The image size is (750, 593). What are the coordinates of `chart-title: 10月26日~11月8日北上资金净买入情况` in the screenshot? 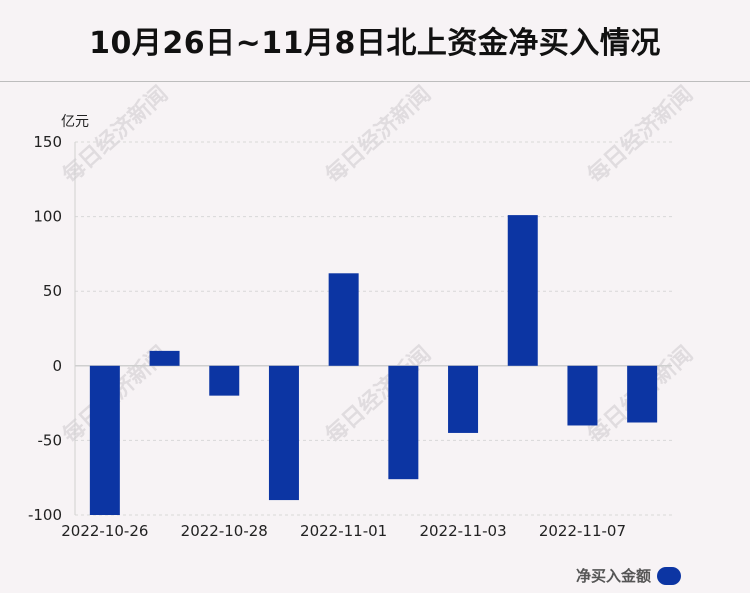 It's located at (375, 43).